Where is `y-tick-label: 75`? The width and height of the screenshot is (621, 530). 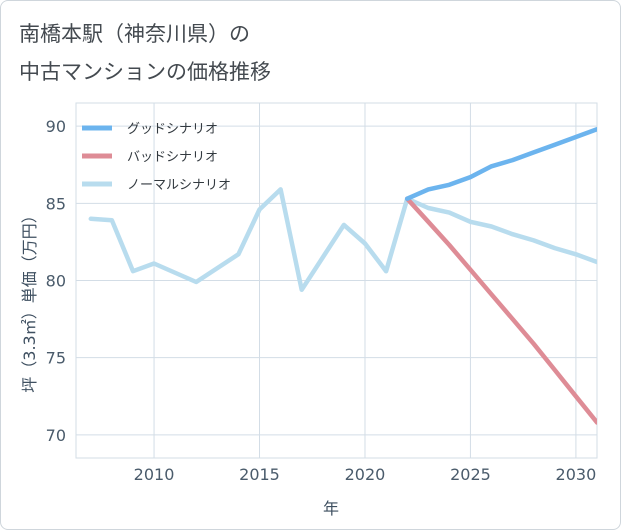
y-tick-label: 75 is located at coordinates (56, 358).